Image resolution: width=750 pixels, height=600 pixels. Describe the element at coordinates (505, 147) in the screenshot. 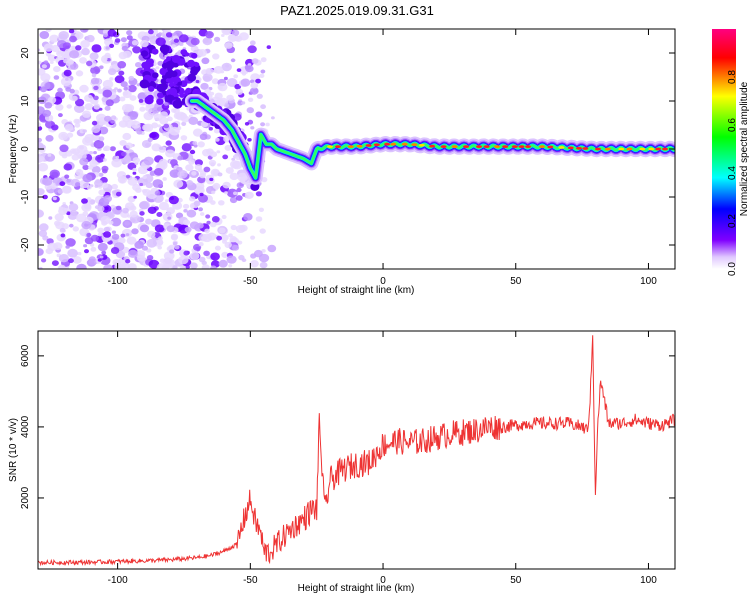

I see `hot-spot` at that location.